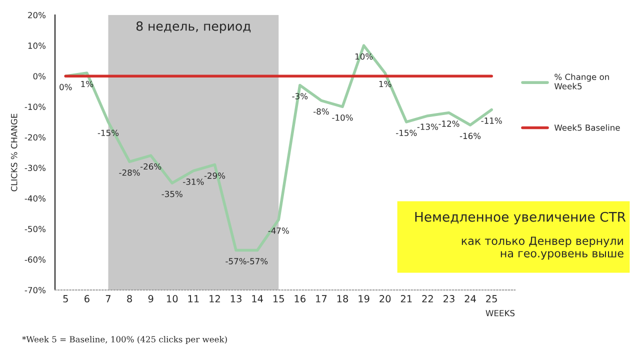 The image size is (632, 348). I want to click on data-label: -13%, so click(427, 127).